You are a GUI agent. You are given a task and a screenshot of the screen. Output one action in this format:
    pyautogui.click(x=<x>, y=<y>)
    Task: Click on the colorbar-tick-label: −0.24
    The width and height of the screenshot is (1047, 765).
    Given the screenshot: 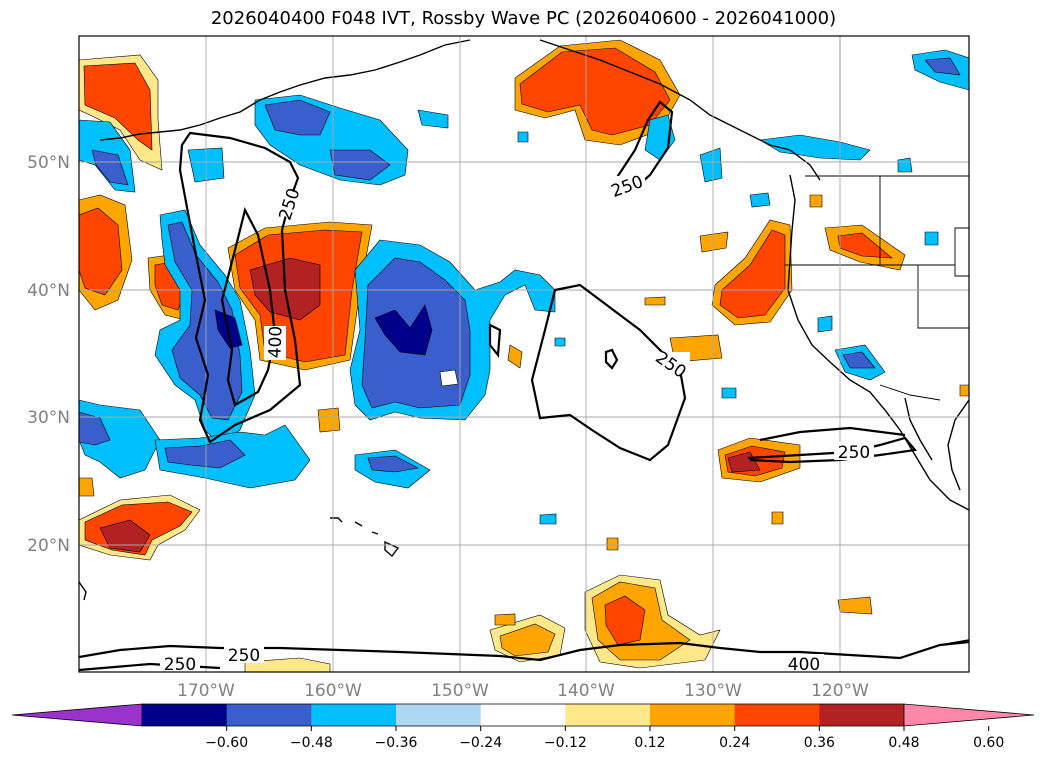 What is the action you would take?
    pyautogui.click(x=480, y=743)
    